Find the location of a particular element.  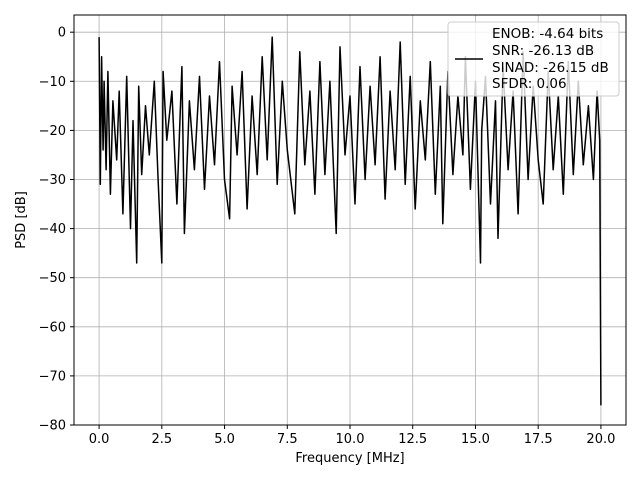

x-tick-label: 2.5 is located at coordinates (161, 439).